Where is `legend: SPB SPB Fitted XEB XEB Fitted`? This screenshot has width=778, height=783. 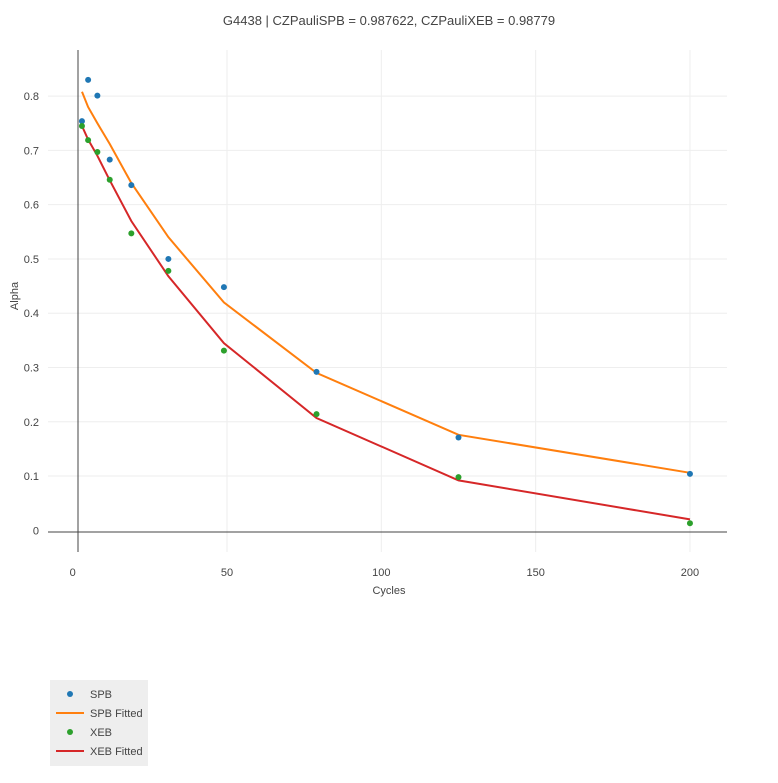
legend: SPB SPB Fitted XEB XEB Fitted is located at coordinates (99, 723).